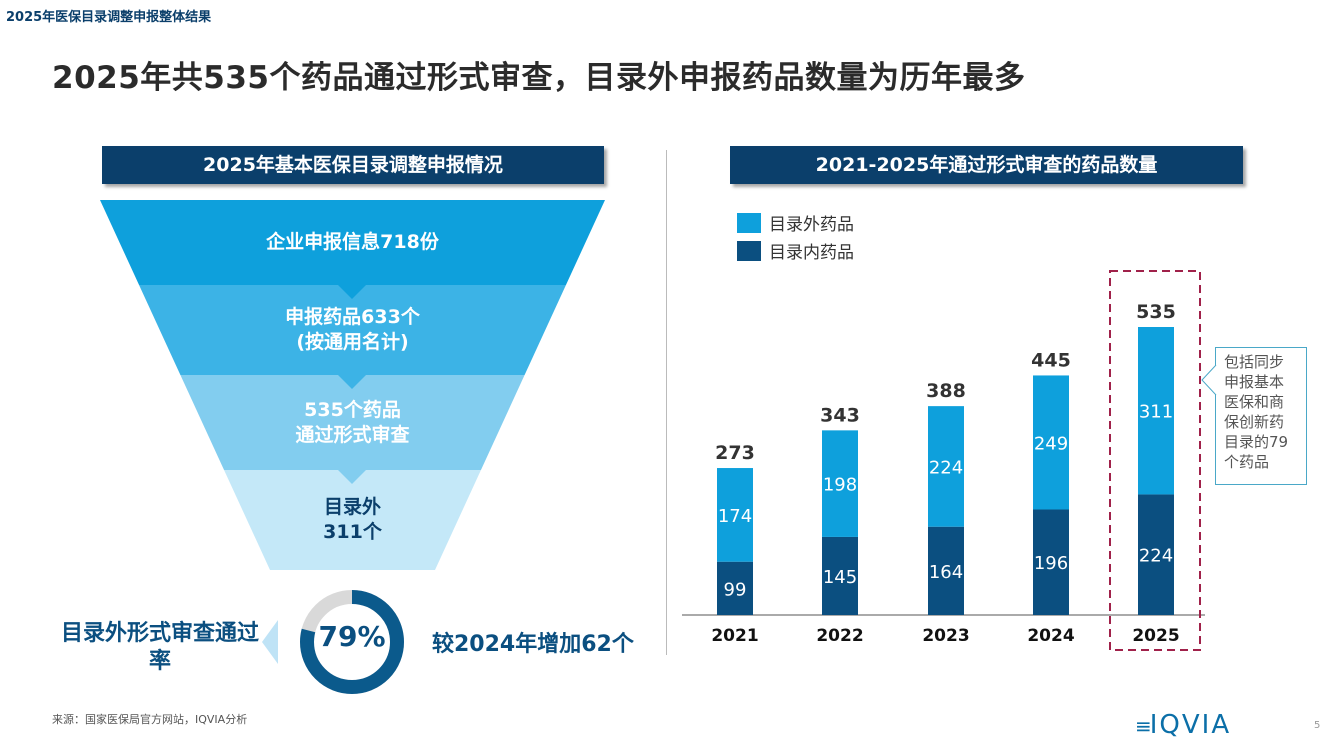  What do you see at coordinates (352, 507) in the screenshot?
I see `funnel-stage-text: 目录外` at bounding box center [352, 507].